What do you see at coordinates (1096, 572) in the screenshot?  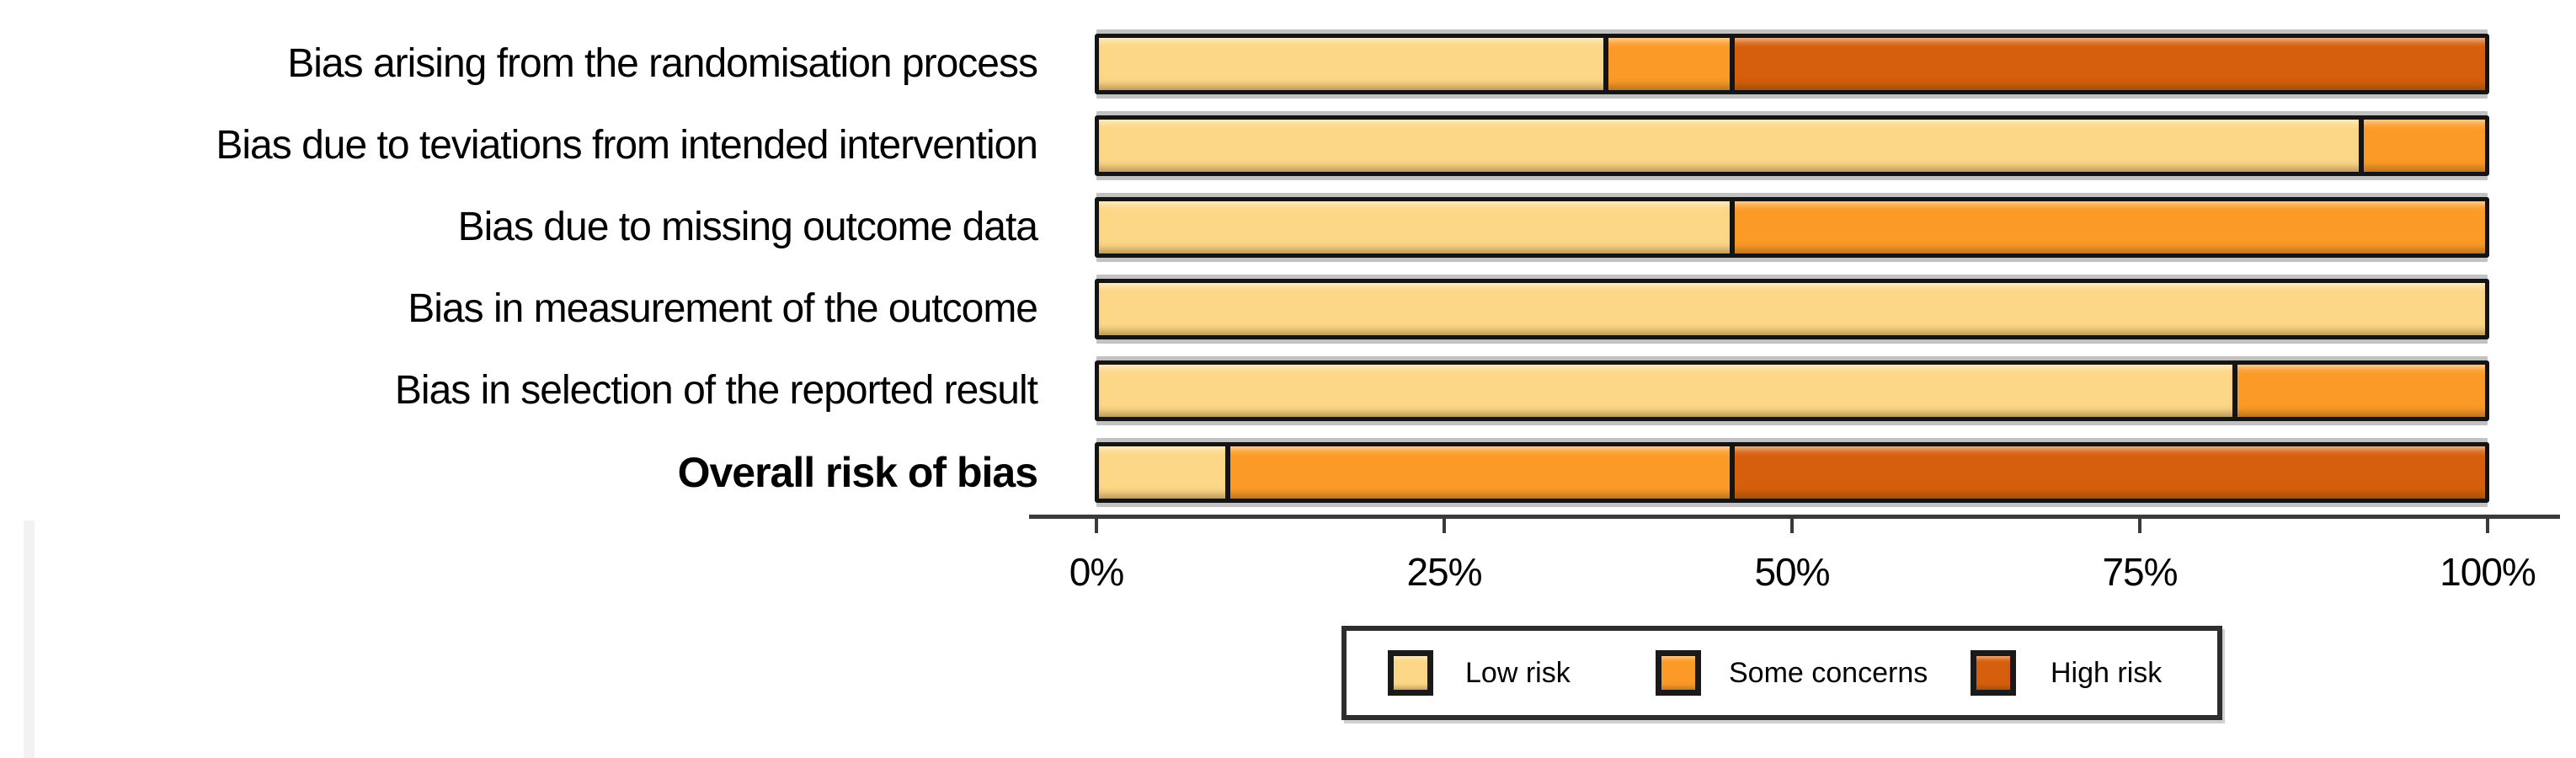 I see `tick-label-0: 0%` at bounding box center [1096, 572].